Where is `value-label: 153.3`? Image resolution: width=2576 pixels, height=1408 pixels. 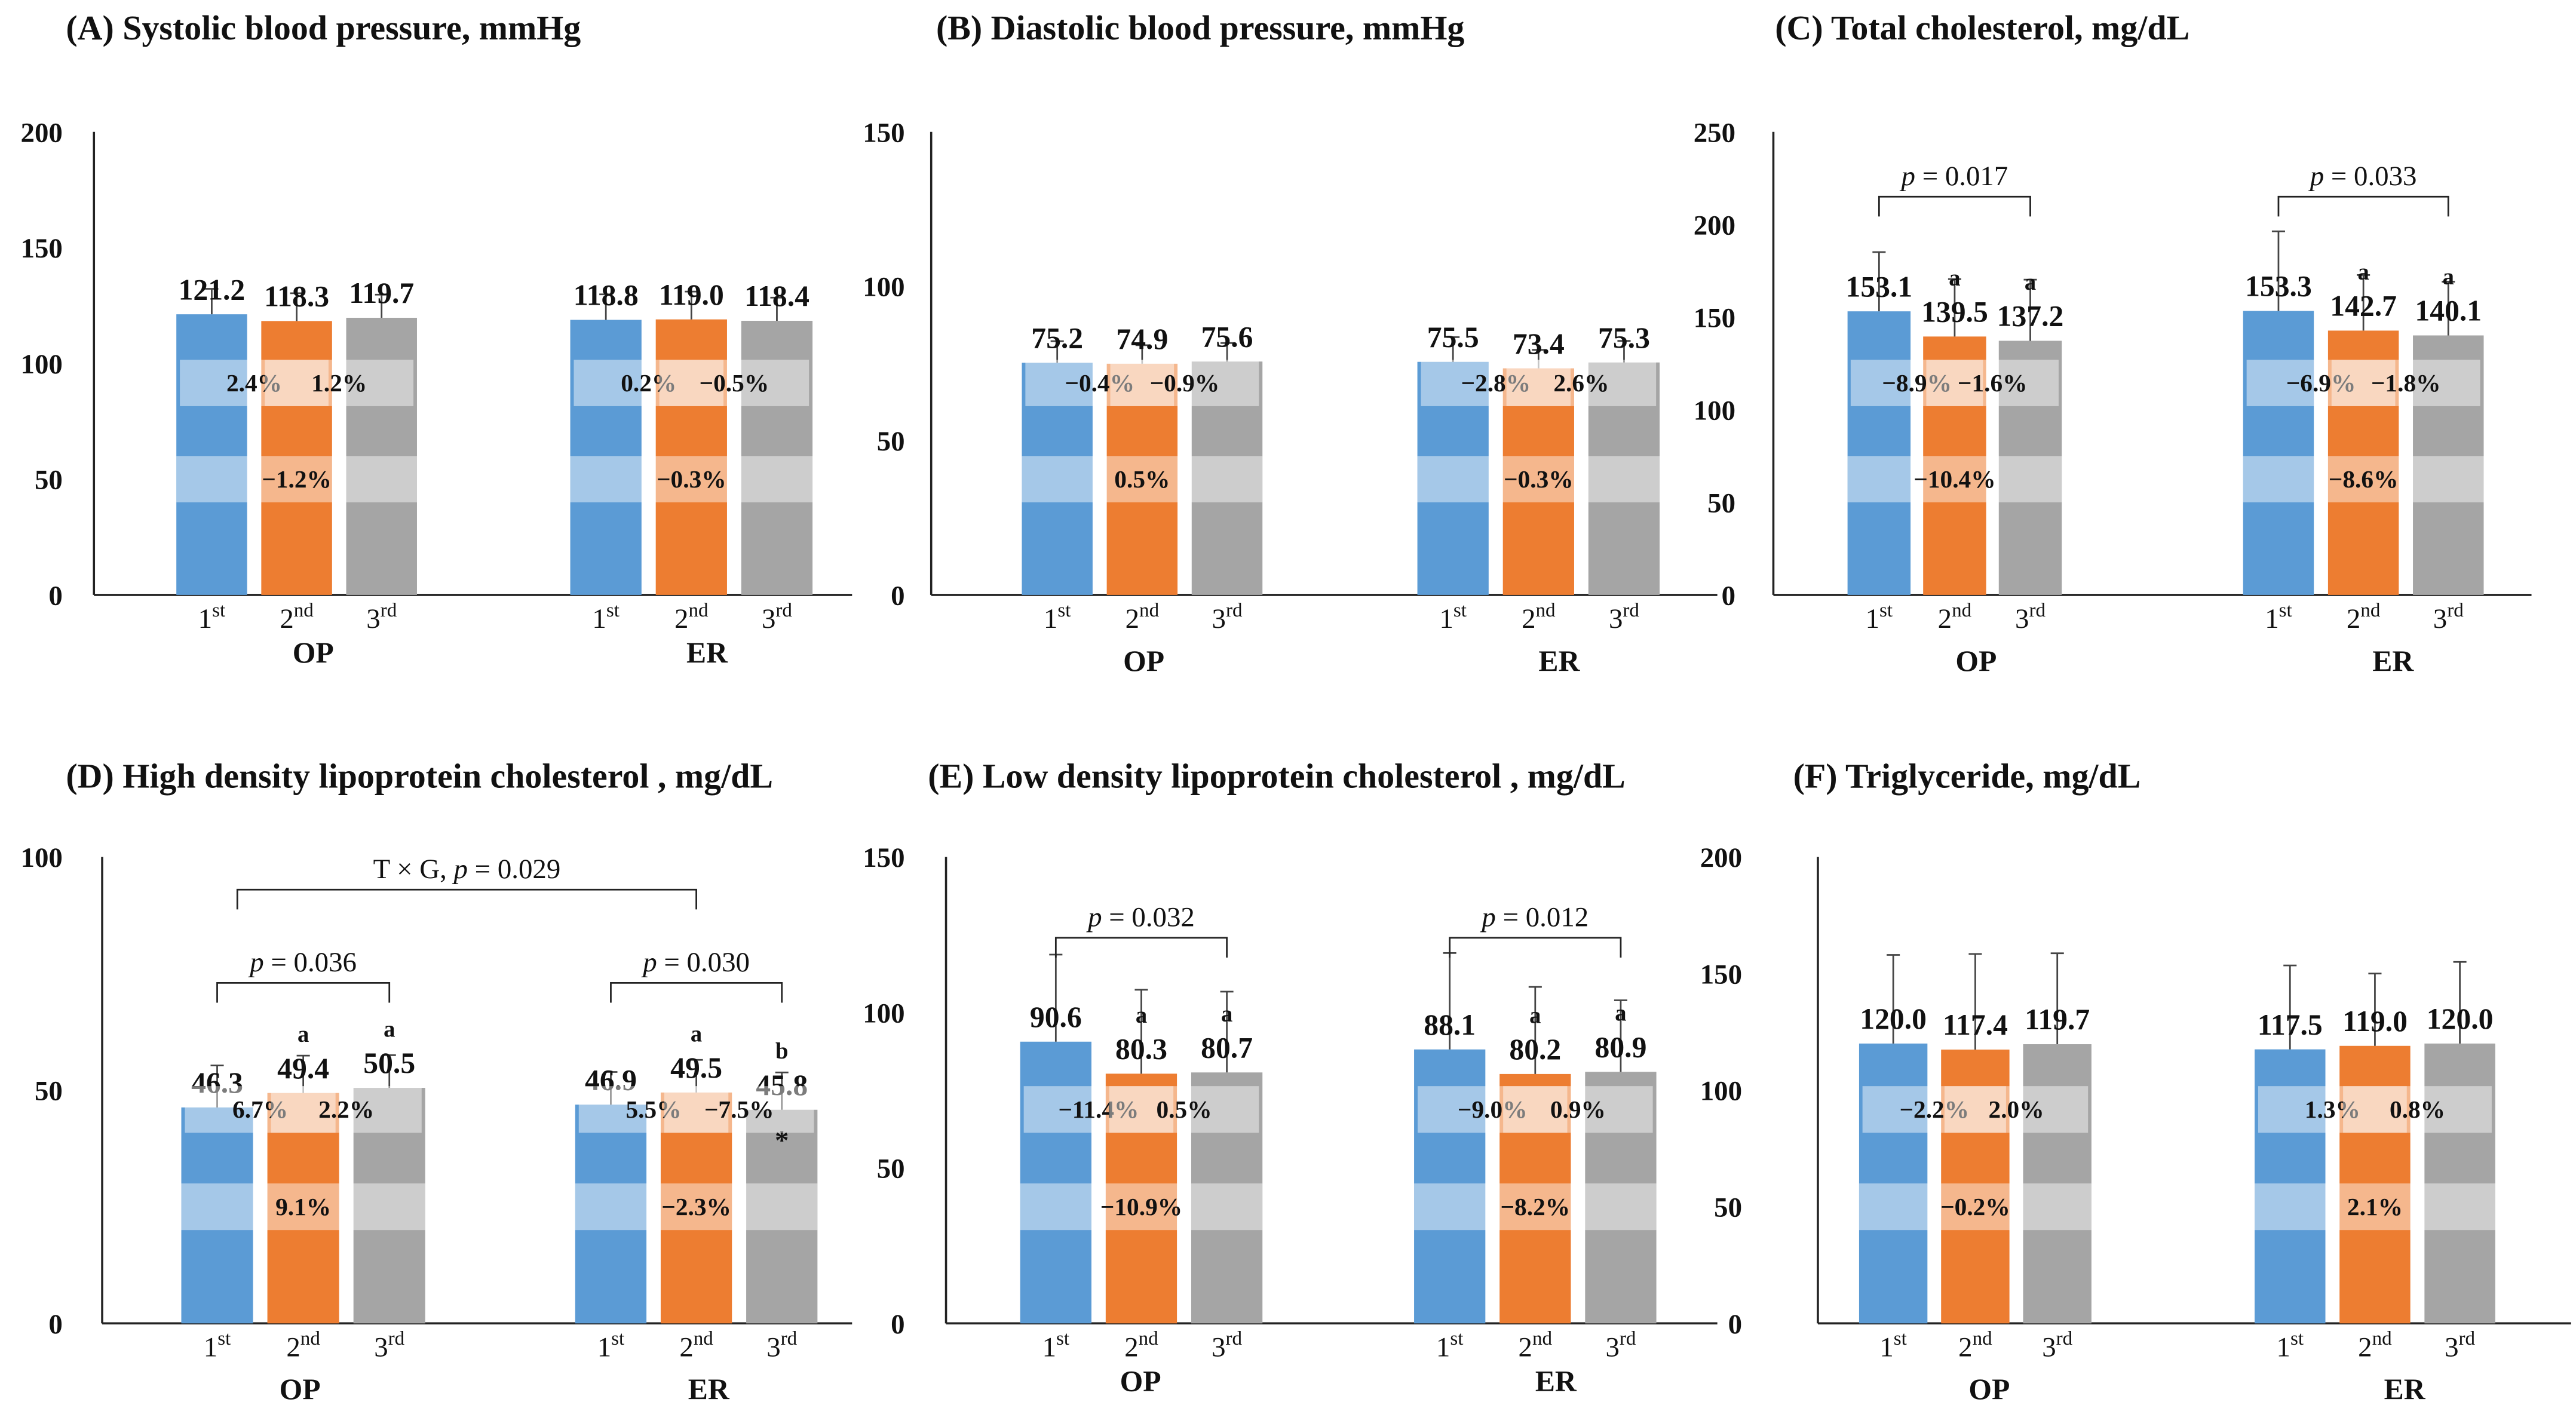 value-label: 153.3 is located at coordinates (2278, 286).